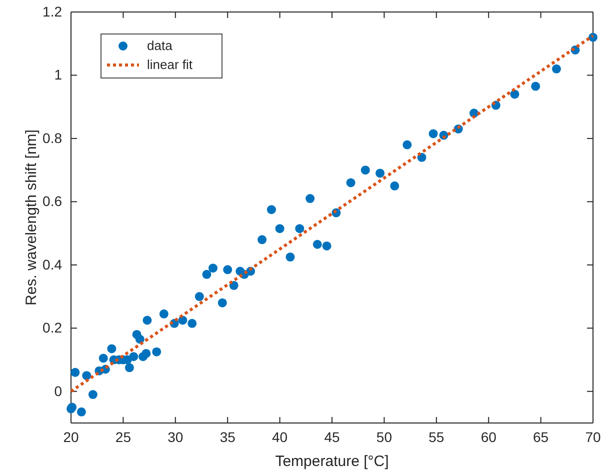  What do you see at coordinates (332, 436) in the screenshot?
I see `x-tick-label: 45` at bounding box center [332, 436].